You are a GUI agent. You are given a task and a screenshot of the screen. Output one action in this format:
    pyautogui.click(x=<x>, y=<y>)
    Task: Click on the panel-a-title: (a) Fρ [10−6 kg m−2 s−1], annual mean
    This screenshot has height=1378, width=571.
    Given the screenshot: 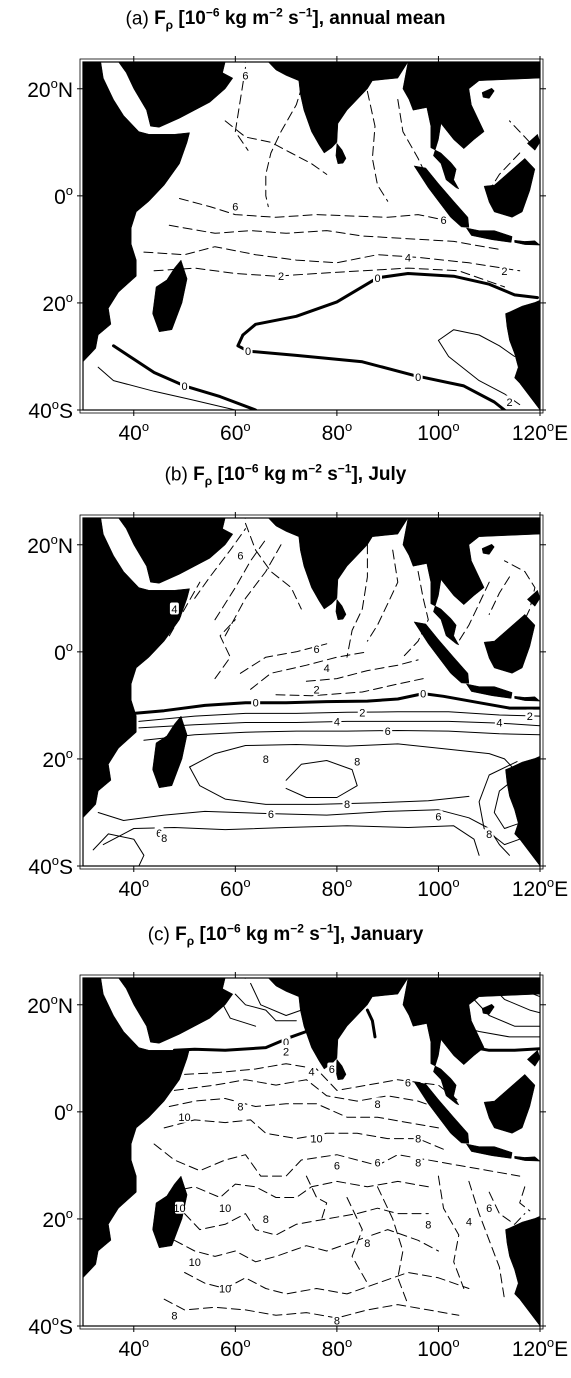 What is the action you would take?
    pyautogui.click(x=285, y=19)
    